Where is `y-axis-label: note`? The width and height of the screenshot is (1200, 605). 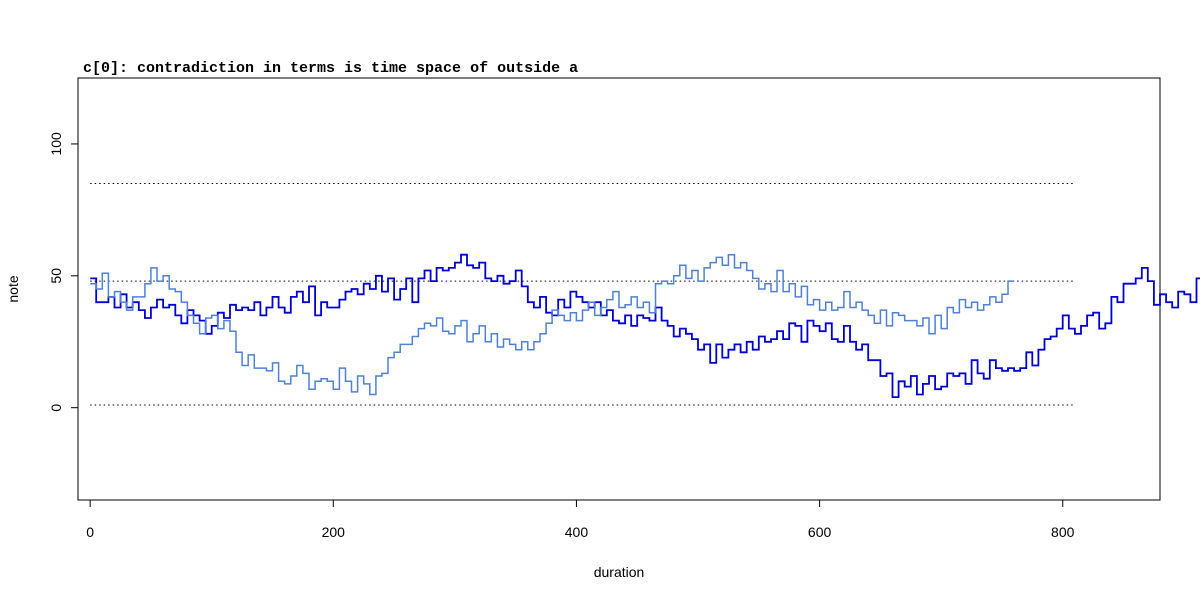
y-axis-label: note is located at coordinates (13, 288).